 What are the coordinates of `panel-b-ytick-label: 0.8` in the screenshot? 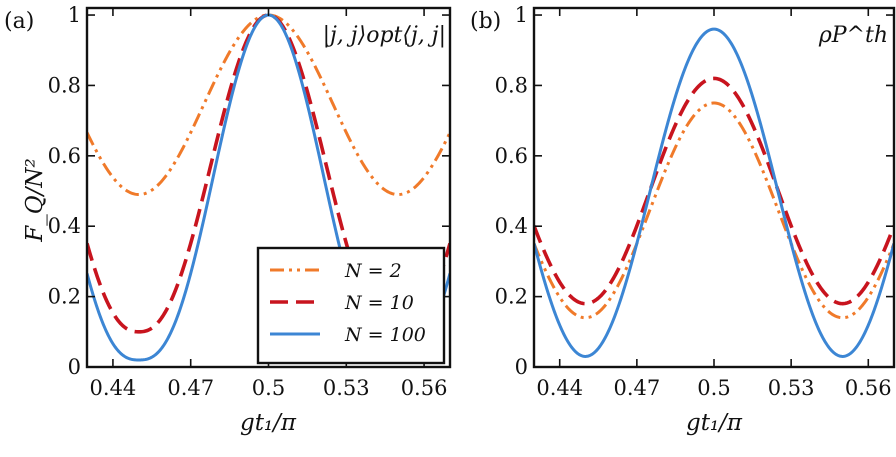 It's located at (511, 85).